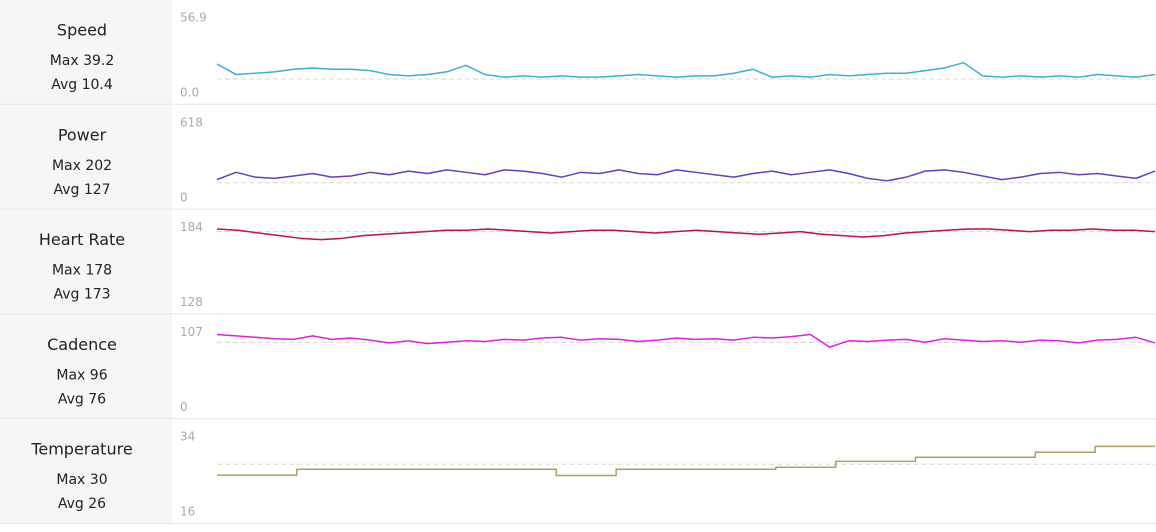 The width and height of the screenshot is (1156, 532). What do you see at coordinates (82, 344) in the screenshot?
I see `metric-title: Cadence` at bounding box center [82, 344].